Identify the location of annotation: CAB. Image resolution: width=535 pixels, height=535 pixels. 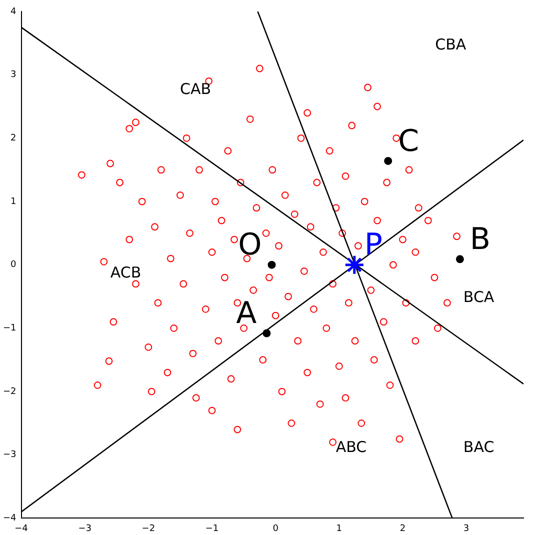
(196, 89).